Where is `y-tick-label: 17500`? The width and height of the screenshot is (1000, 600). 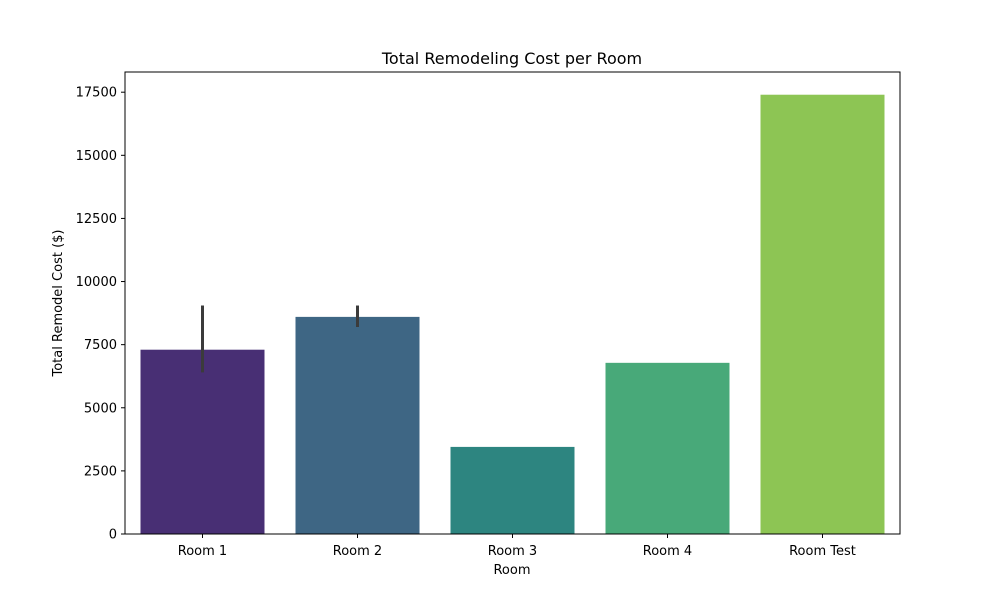 y-tick-label: 17500 is located at coordinates (96, 93).